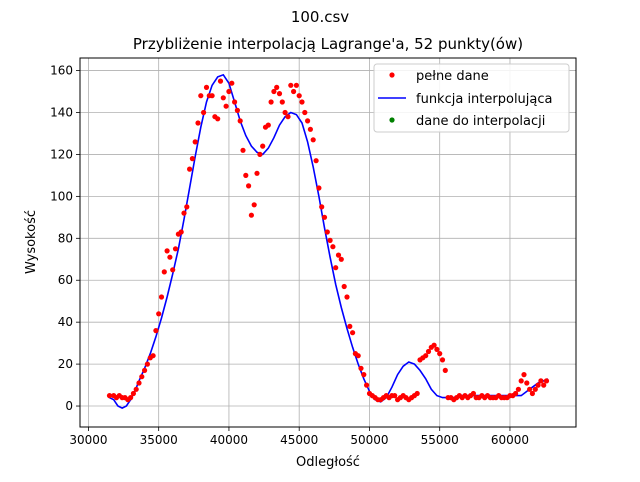 Image resolution: width=640 pixels, height=482 pixels. Describe the element at coordinates (299, 440) in the screenshot. I see `x-tick-label: 45000` at that location.